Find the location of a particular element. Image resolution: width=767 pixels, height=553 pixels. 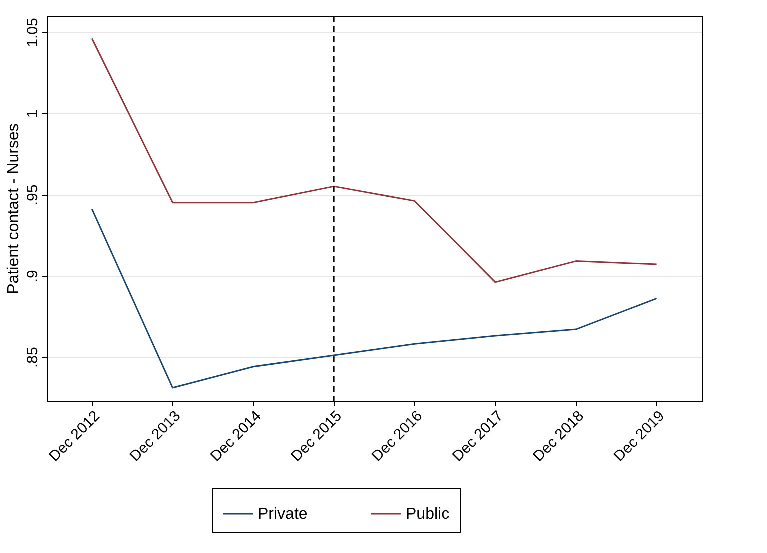

legend-label: Public is located at coordinates (428, 514).